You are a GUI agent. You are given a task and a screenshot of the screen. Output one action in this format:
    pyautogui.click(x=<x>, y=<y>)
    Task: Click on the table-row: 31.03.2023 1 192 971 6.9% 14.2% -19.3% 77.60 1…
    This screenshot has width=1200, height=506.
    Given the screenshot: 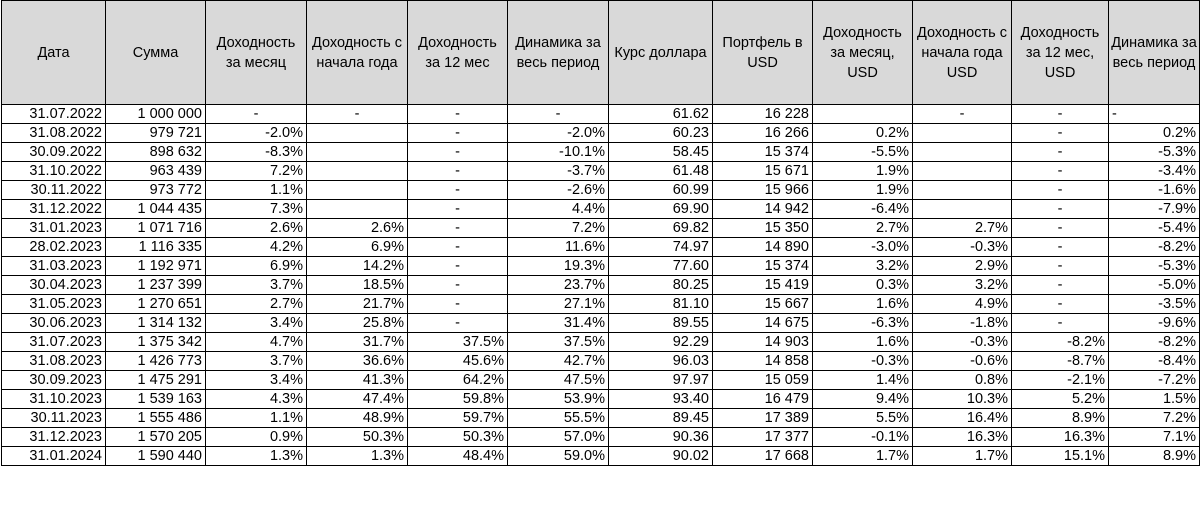 What is the action you would take?
    pyautogui.click(x=600, y=266)
    